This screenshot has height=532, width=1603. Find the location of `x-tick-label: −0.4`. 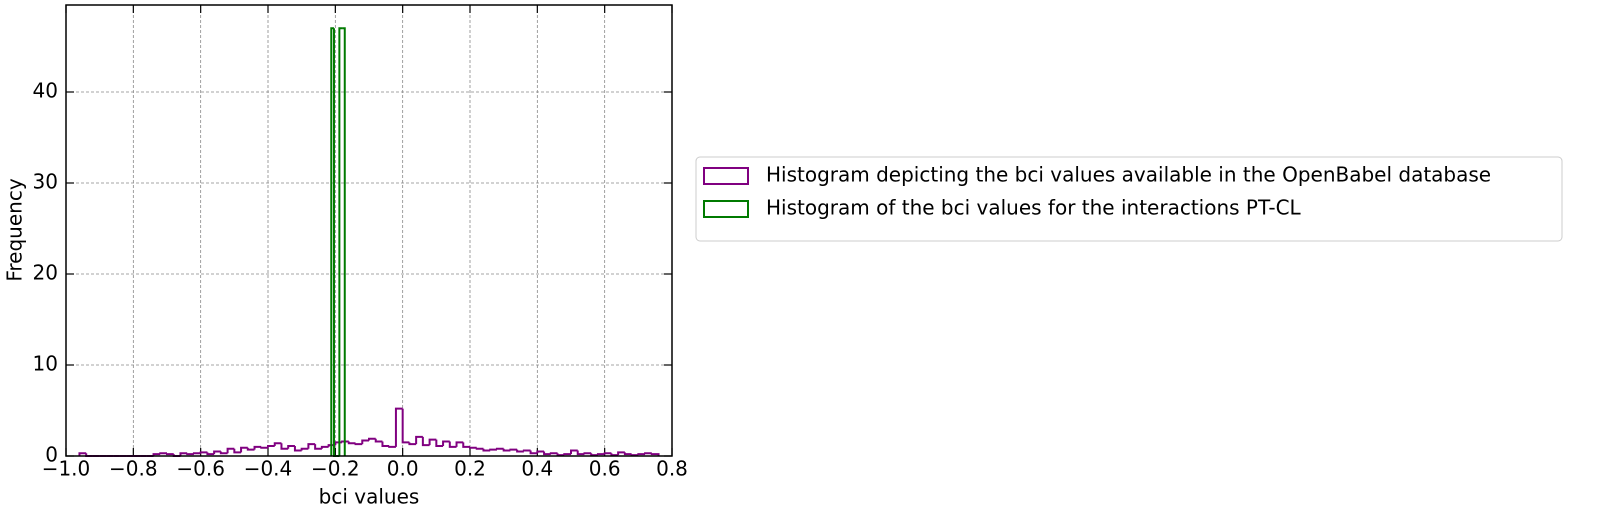

x-tick-label: −0.4 is located at coordinates (268, 469).